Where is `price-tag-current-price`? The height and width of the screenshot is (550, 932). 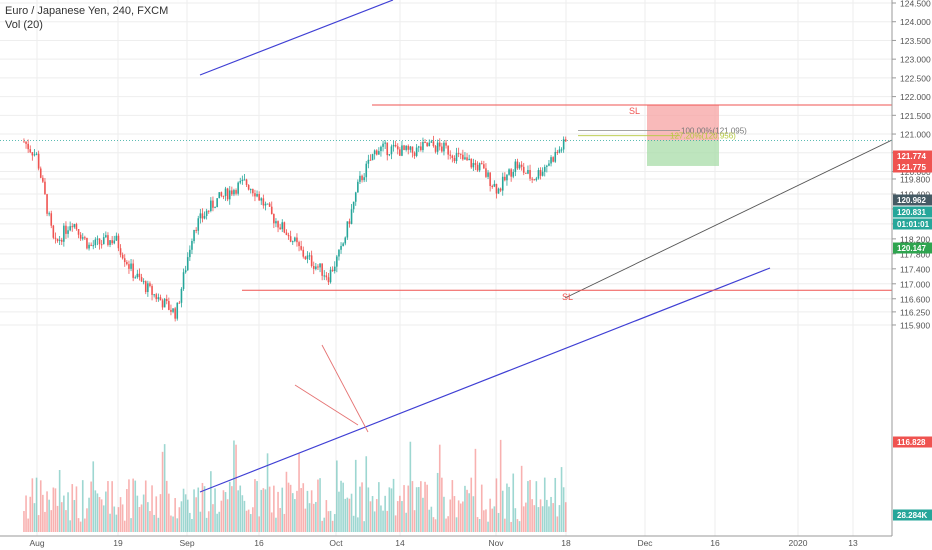
price-tag-current-price is located at coordinates (912, 212).